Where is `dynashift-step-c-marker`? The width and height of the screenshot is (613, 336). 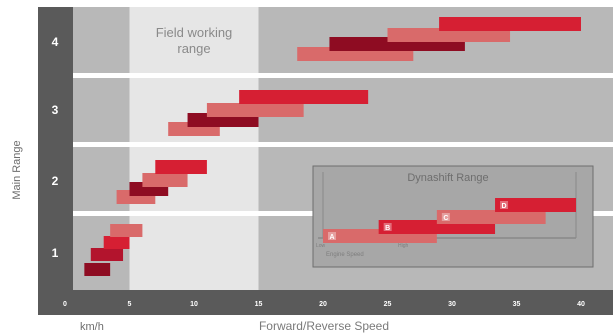
dynashift-step-c-marker is located at coordinates (445, 217).